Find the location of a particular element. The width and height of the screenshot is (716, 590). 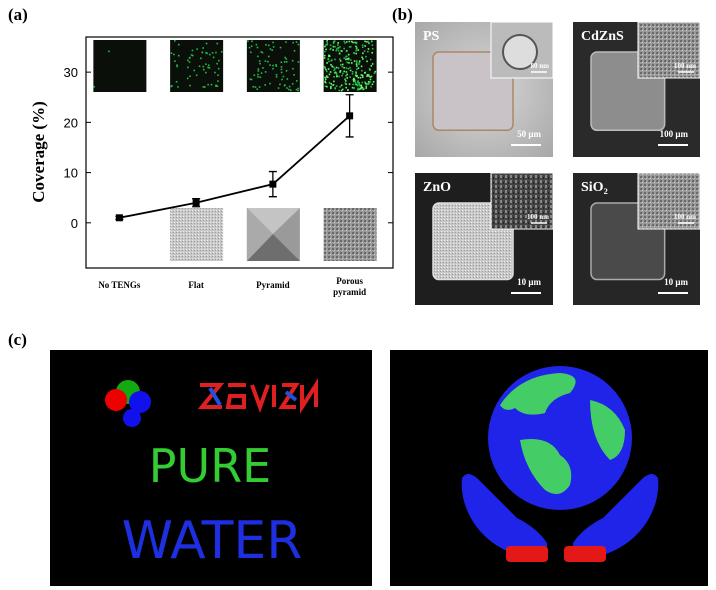

panel-label: (b) is located at coordinates (402, 14).